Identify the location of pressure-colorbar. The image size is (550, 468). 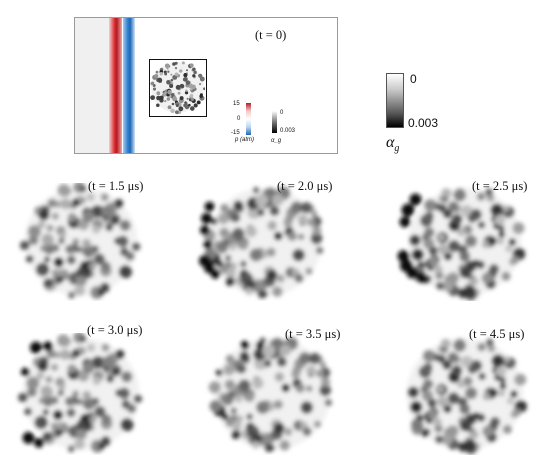
(248, 119).